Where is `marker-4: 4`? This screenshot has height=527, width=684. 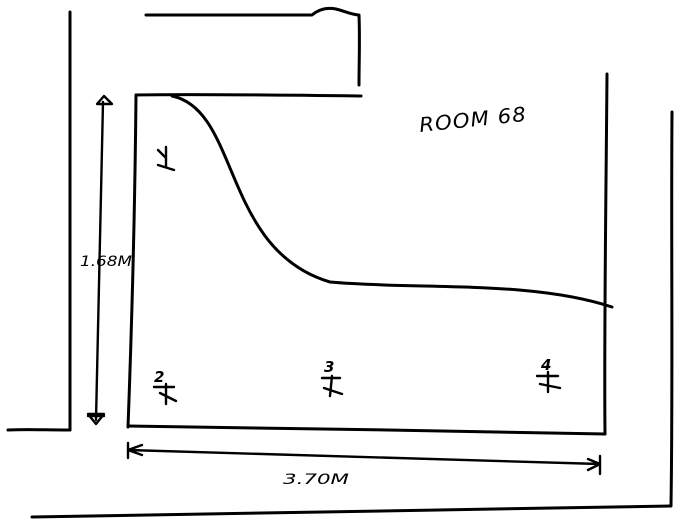
marker-4: 4 is located at coordinates (548, 375).